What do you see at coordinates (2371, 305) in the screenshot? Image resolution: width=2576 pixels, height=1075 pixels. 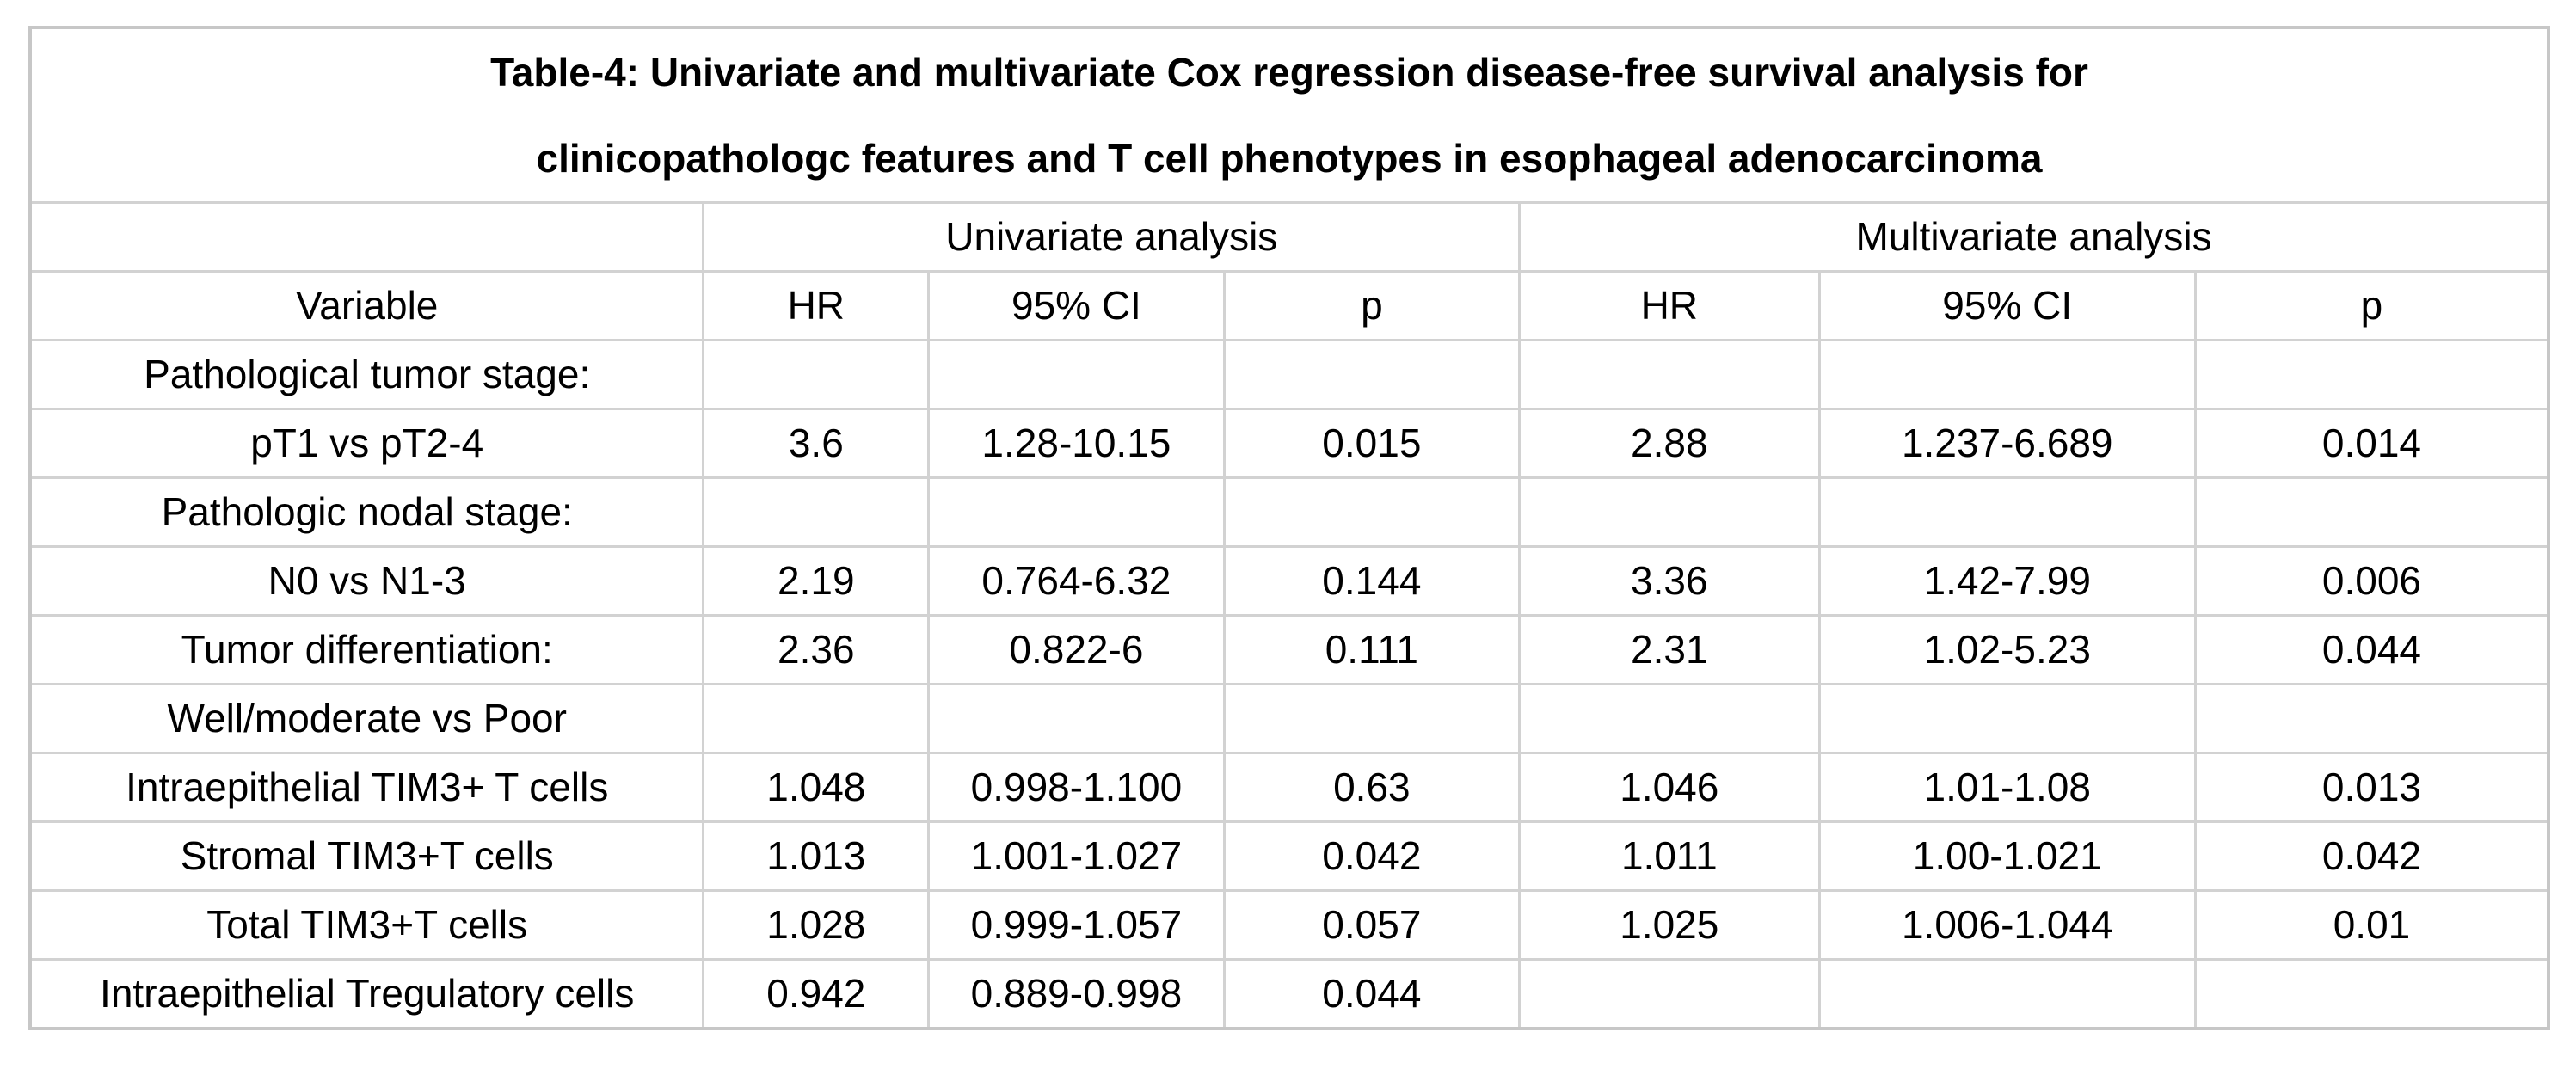 I see `multivariate-p-header: p` at bounding box center [2371, 305].